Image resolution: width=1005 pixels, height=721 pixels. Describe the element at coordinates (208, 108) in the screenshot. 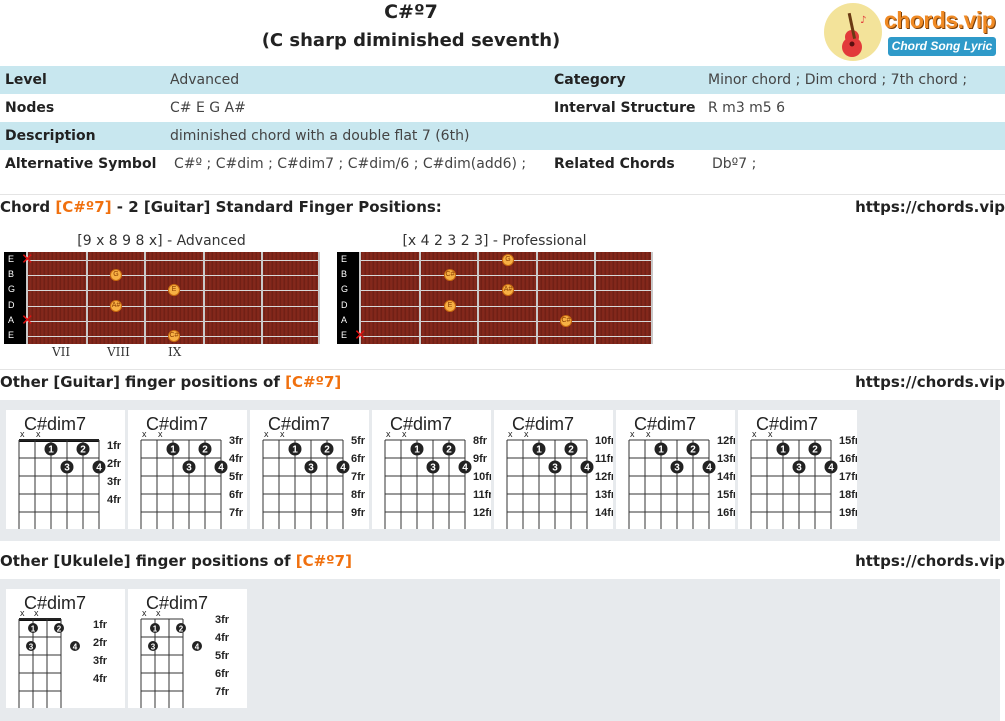

I see `nodes-value: C# E G A#` at that location.